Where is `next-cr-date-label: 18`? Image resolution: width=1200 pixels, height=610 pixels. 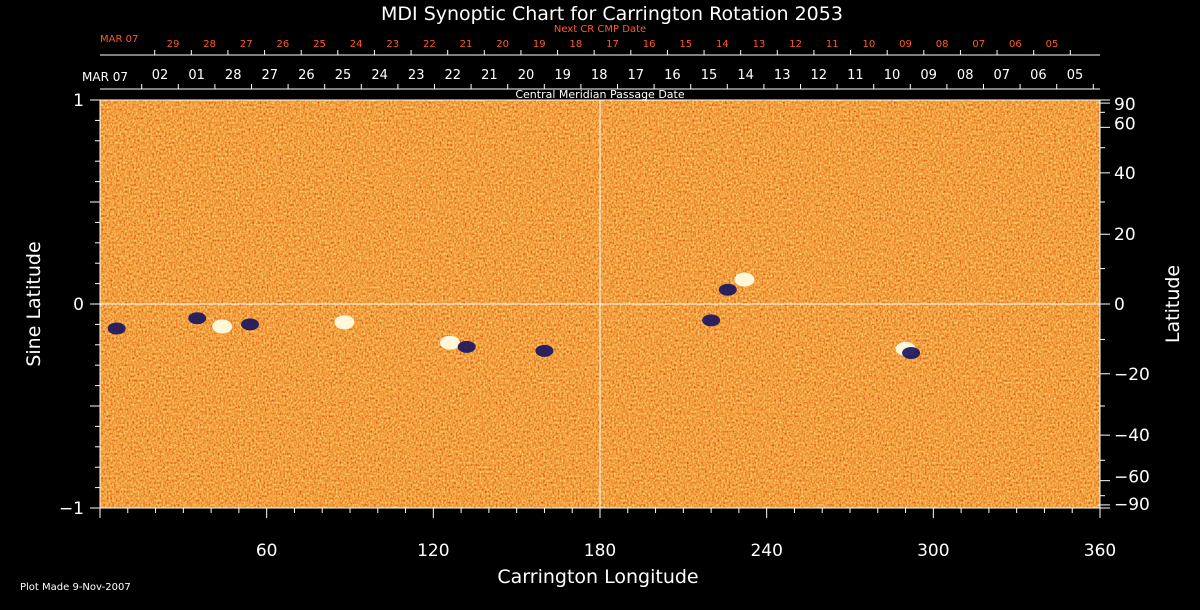 next-cr-date-label: 18 is located at coordinates (576, 44).